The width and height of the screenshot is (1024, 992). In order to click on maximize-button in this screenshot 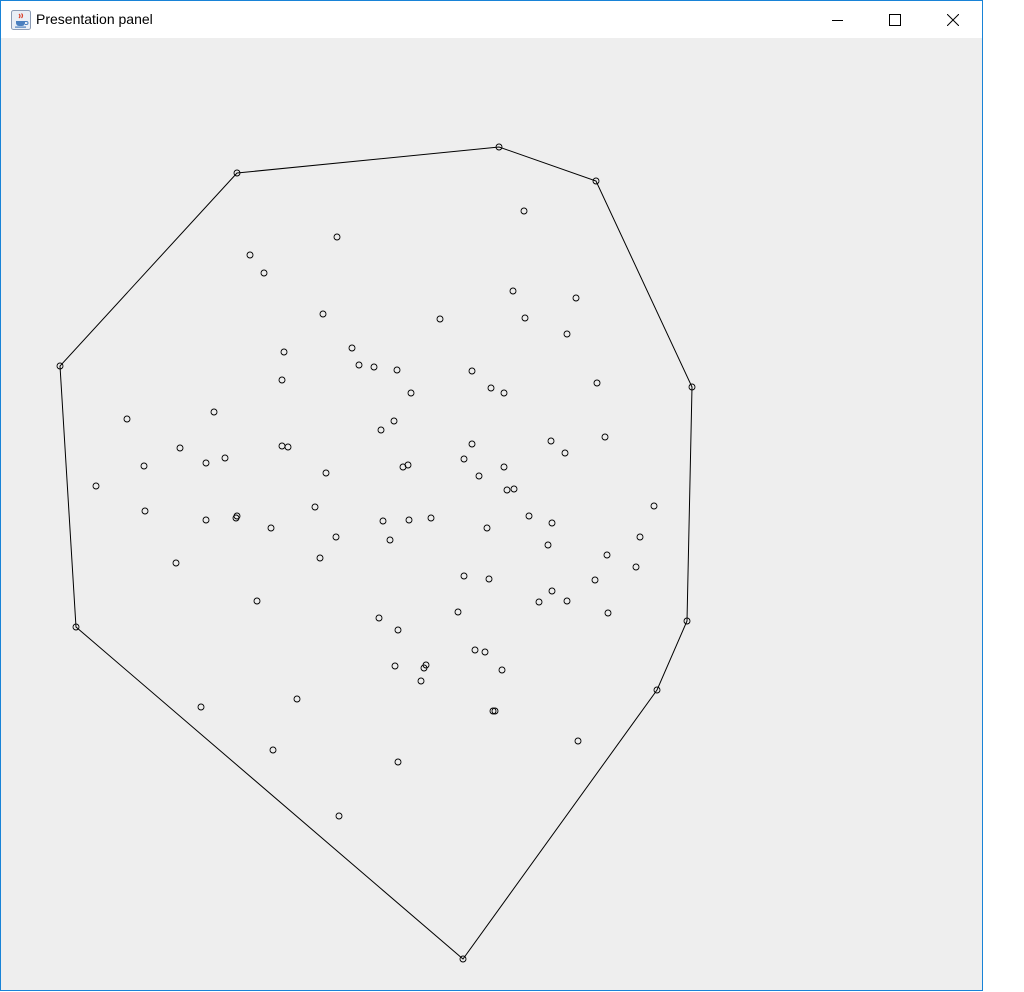, I will do `click(895, 19)`.